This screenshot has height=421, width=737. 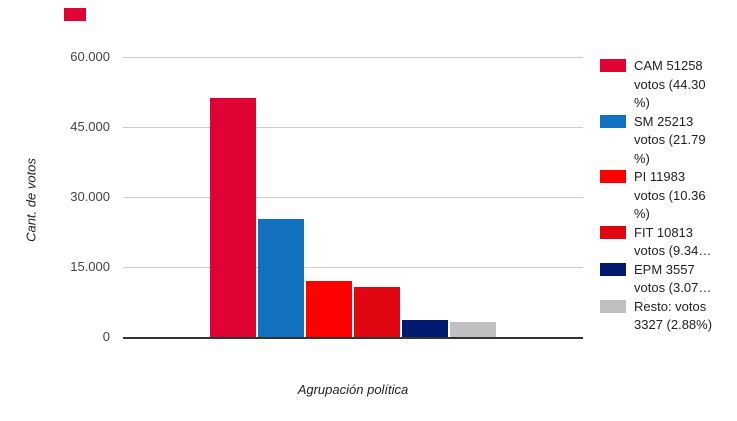 I want to click on legend-swatch-resto, so click(x=613, y=306).